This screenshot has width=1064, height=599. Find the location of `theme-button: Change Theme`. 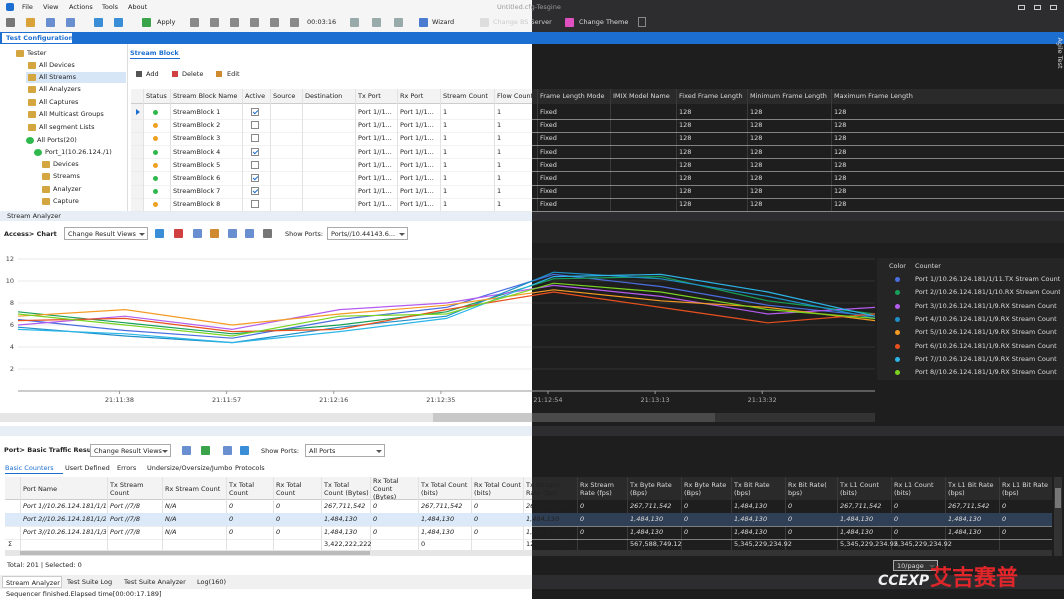

theme-button: Change Theme is located at coordinates (609, 22).